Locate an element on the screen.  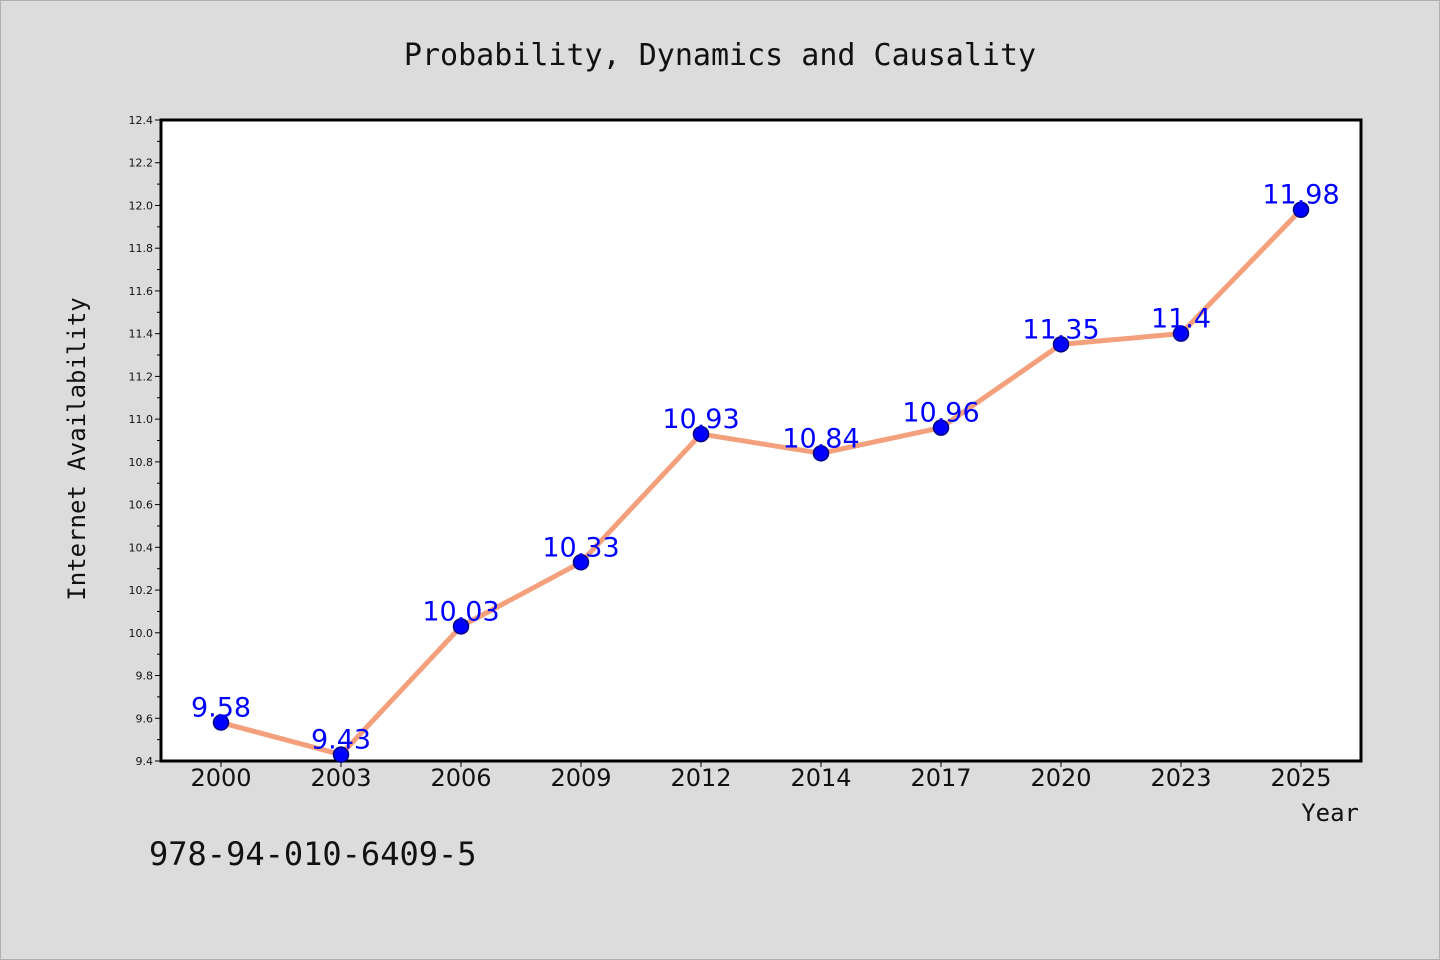
x-tick-label: 2006 is located at coordinates (460, 778).